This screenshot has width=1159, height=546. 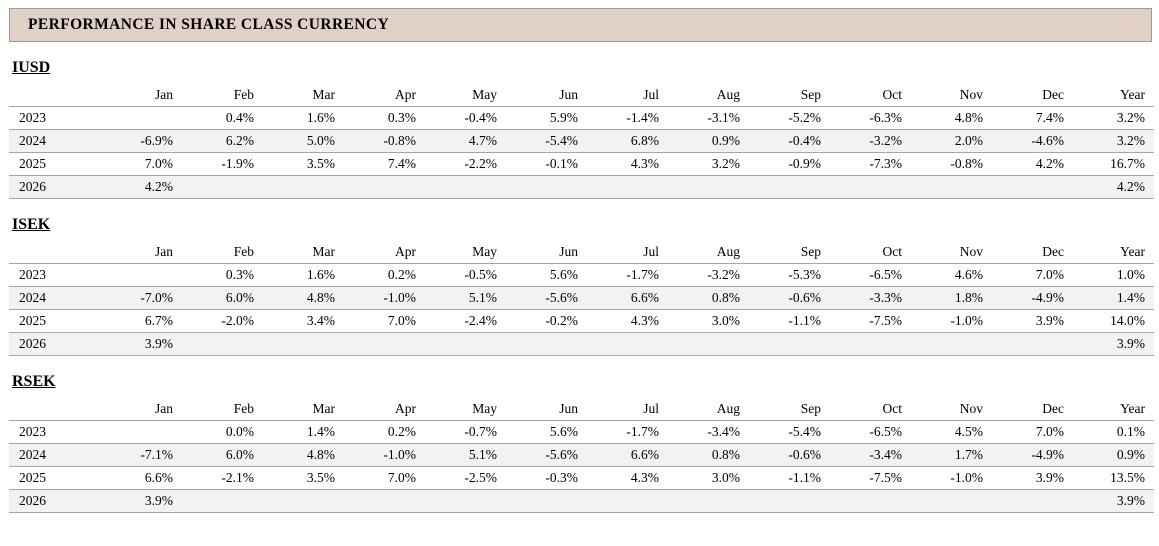 What do you see at coordinates (627, 118) in the screenshot?
I see `cell-value: -1.4%` at bounding box center [627, 118].